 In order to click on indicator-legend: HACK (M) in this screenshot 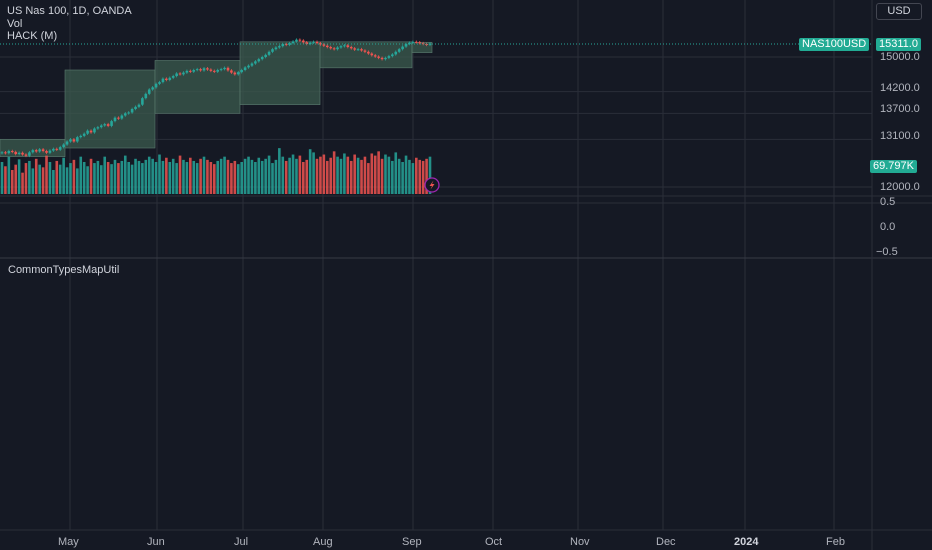, I will do `click(32, 36)`.